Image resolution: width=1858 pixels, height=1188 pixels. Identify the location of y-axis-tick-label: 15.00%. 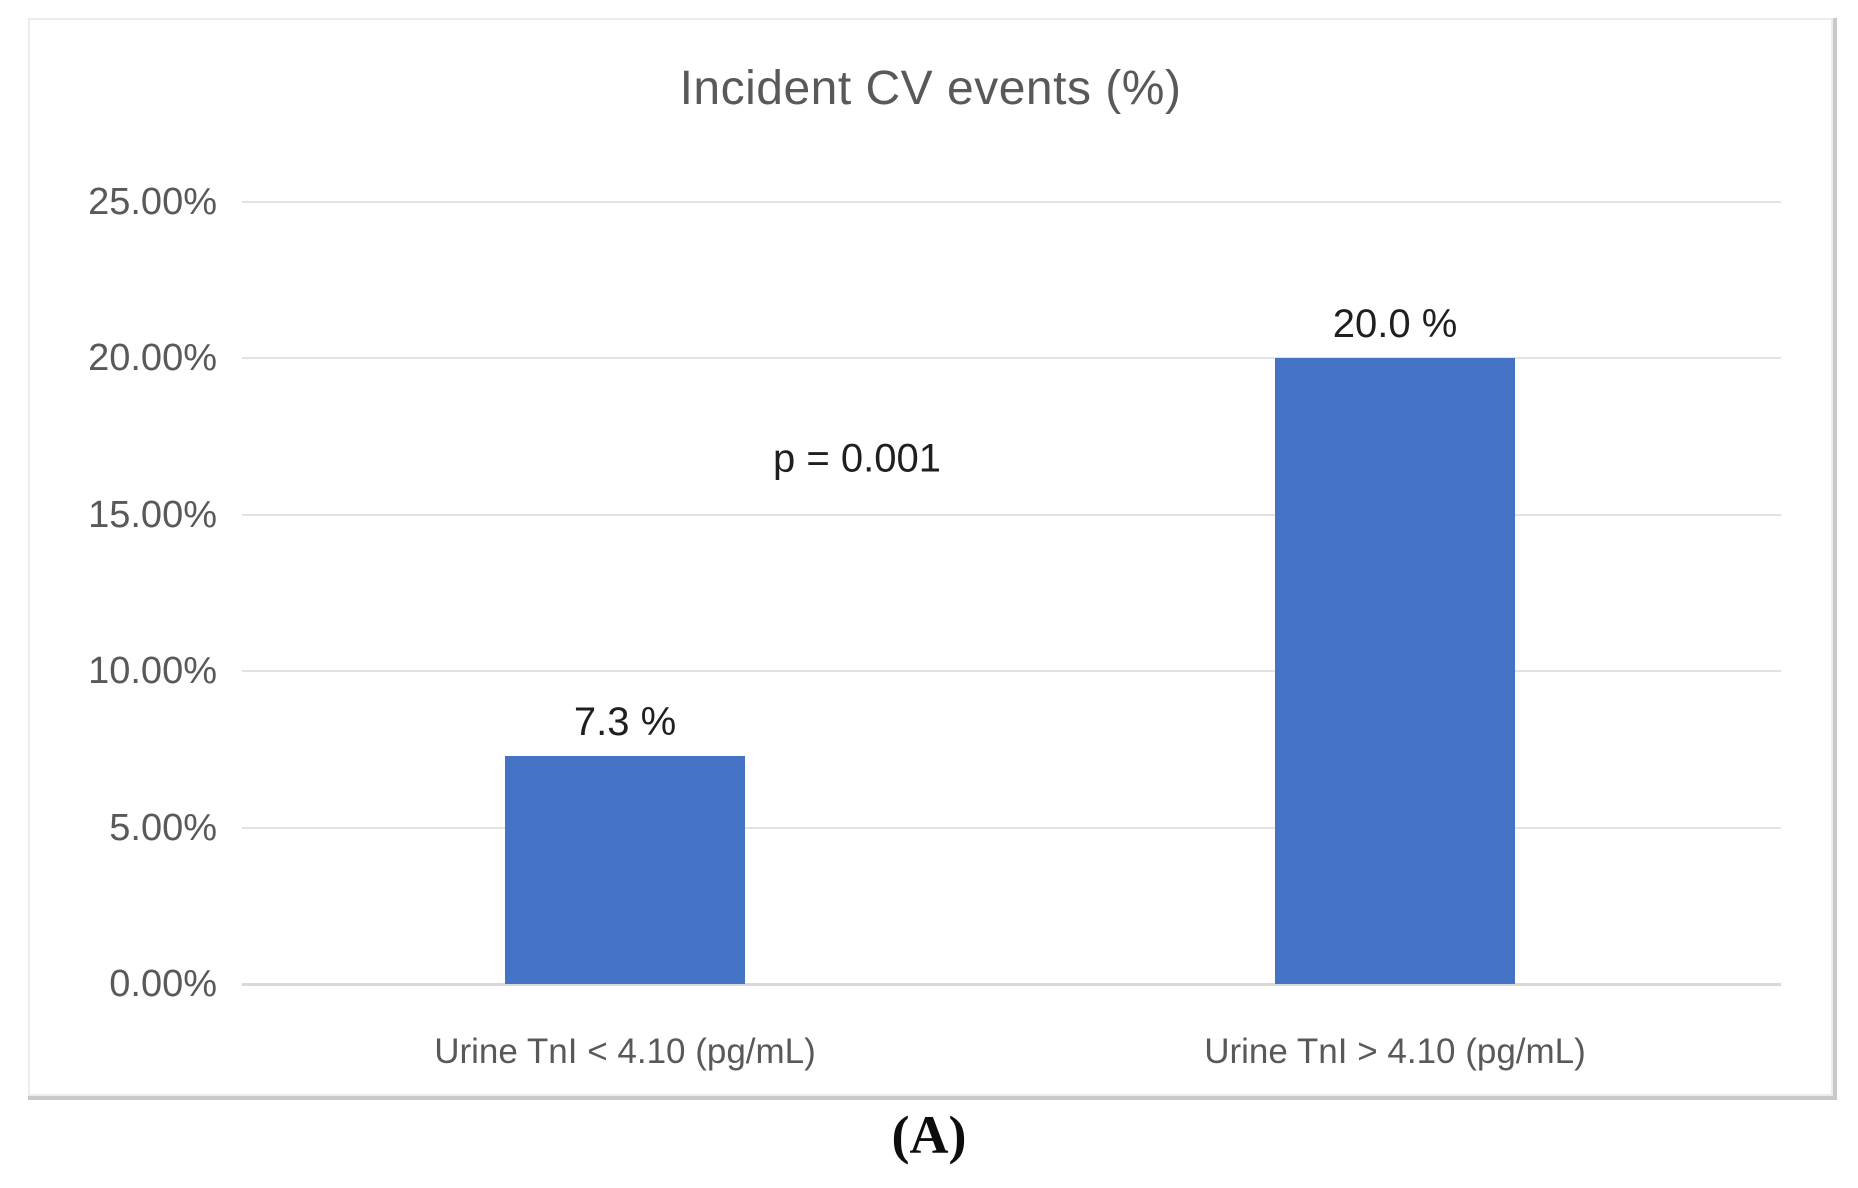
(152, 514).